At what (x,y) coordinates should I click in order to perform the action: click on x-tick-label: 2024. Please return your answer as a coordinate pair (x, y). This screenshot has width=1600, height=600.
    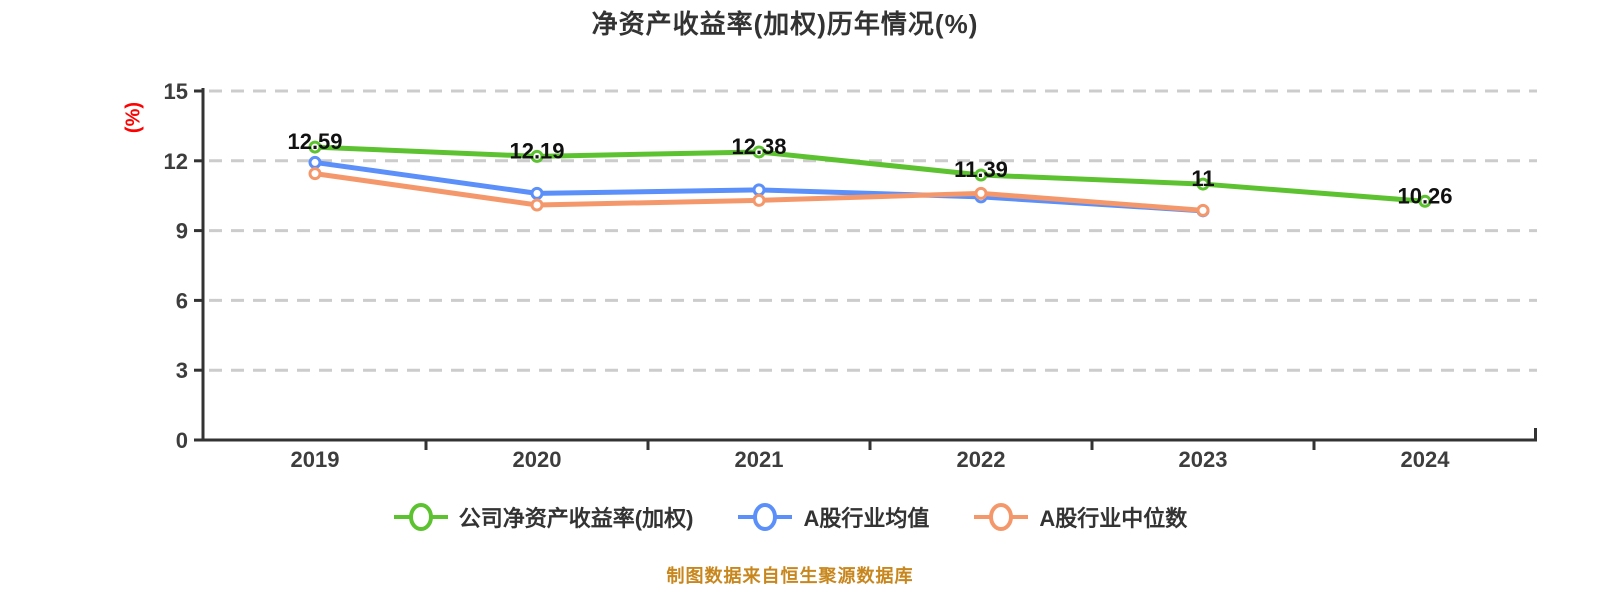
    Looking at the image, I should click on (1426, 459).